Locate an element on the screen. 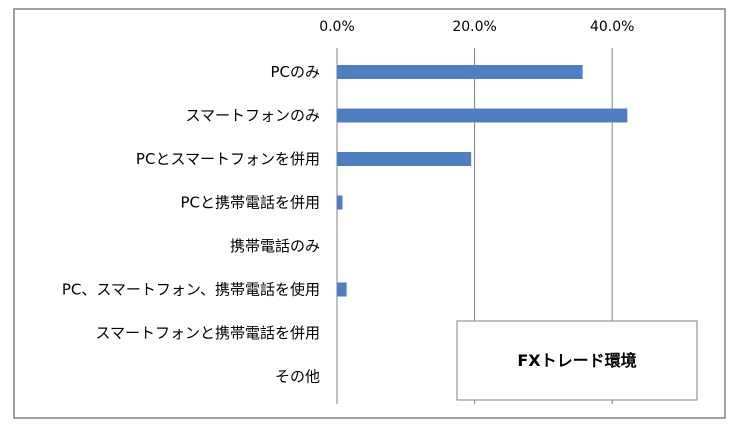 This screenshot has height=430, width=740. title-box is located at coordinates (577, 360).